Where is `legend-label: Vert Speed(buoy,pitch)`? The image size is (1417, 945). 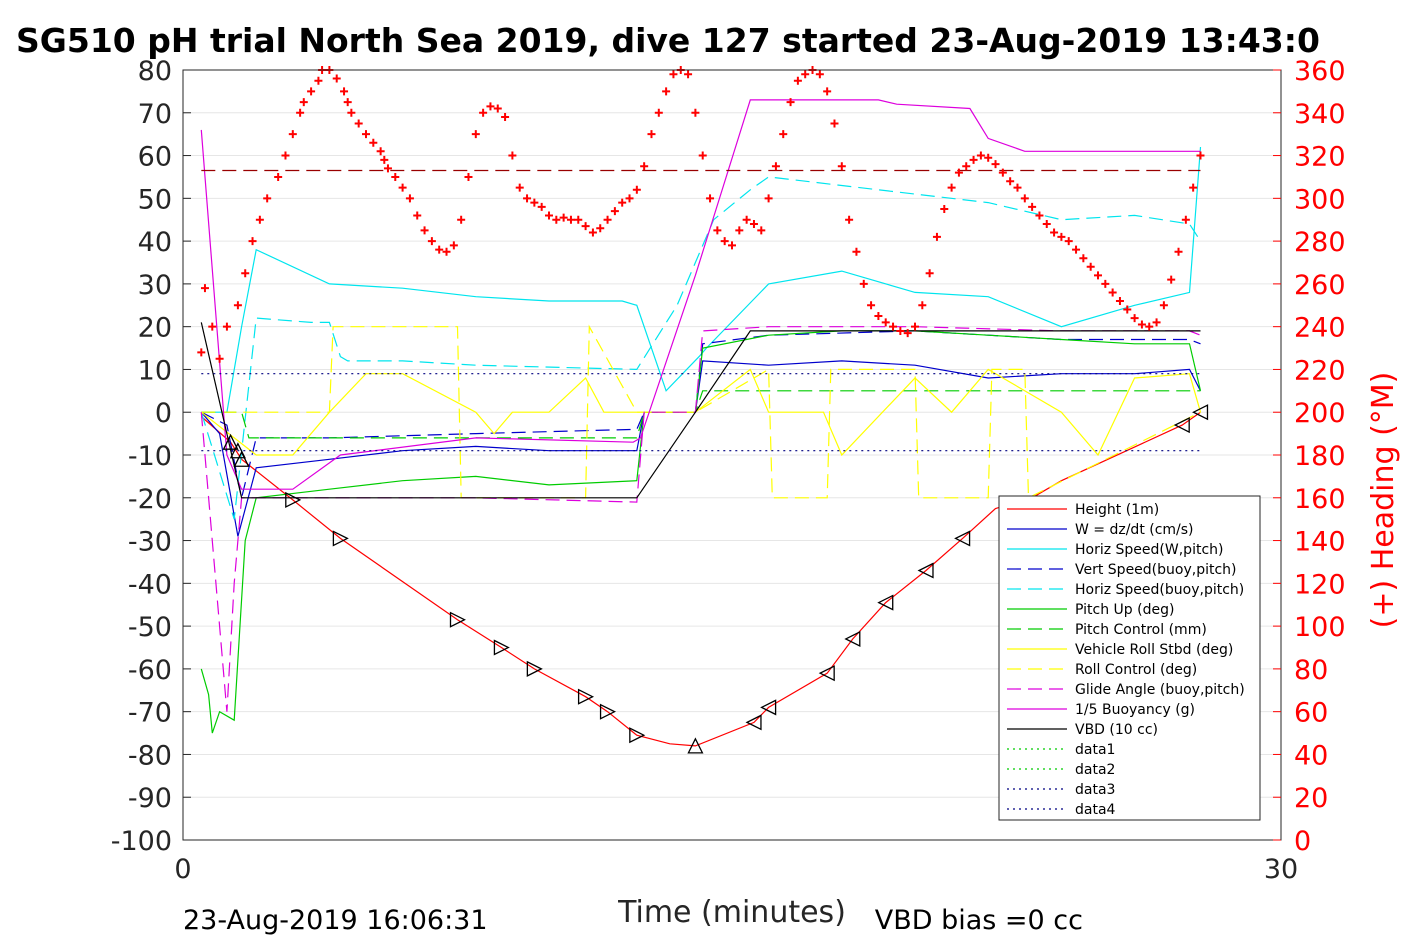 legend-label: Vert Speed(buoy,pitch) is located at coordinates (1156, 570).